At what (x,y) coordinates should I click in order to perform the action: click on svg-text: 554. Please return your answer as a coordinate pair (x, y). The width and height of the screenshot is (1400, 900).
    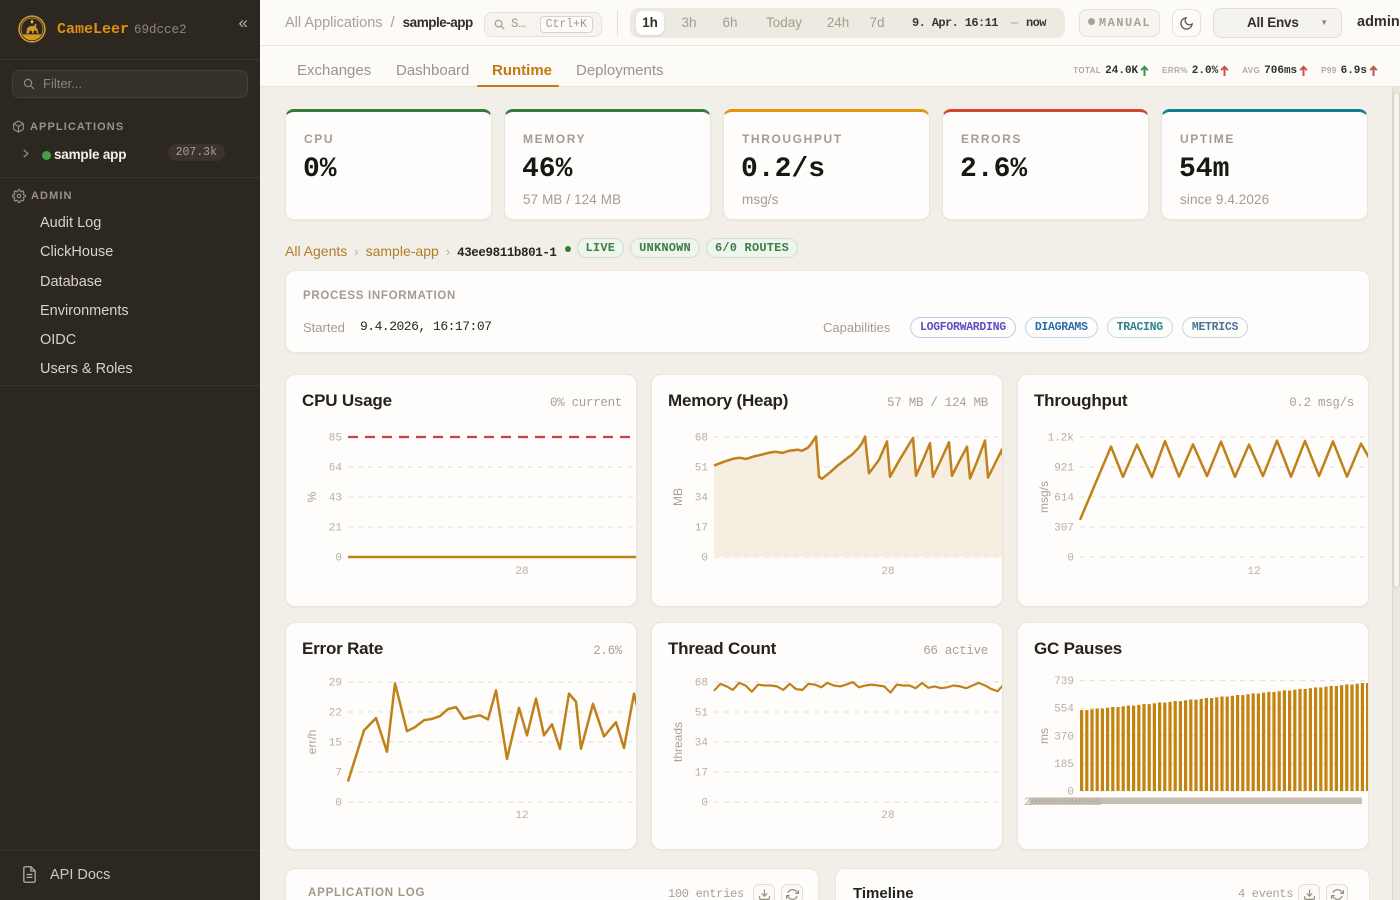
    Looking at the image, I should click on (1064, 710).